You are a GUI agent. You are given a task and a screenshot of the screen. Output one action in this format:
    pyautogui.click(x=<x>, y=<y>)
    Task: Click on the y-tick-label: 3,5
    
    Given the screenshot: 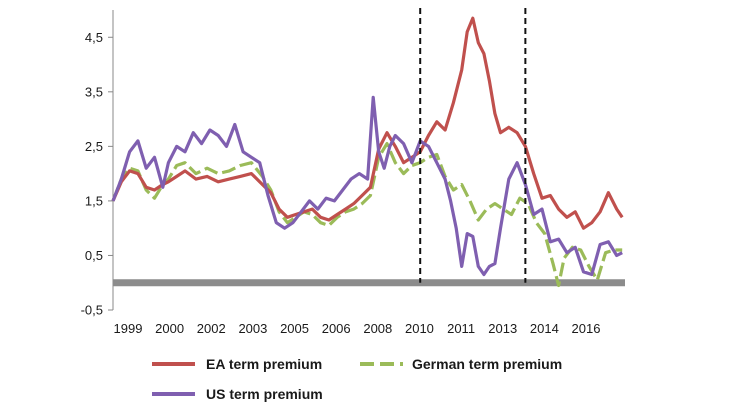 What is the action you would take?
    pyautogui.click(x=94, y=91)
    